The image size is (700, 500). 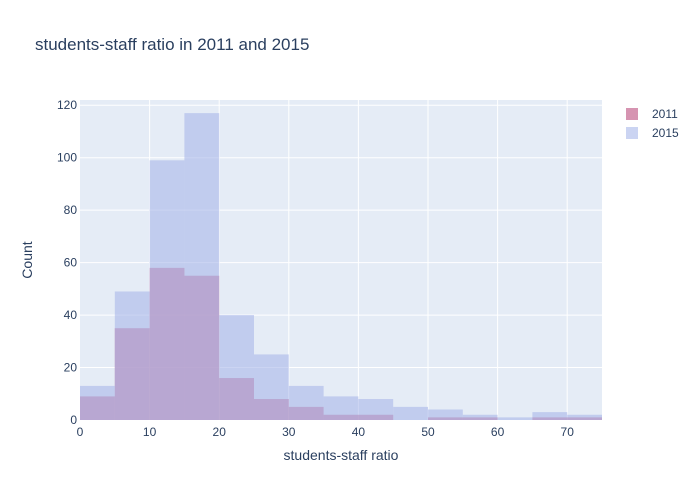 I want to click on y-tick-label: 60, so click(x=71, y=263).